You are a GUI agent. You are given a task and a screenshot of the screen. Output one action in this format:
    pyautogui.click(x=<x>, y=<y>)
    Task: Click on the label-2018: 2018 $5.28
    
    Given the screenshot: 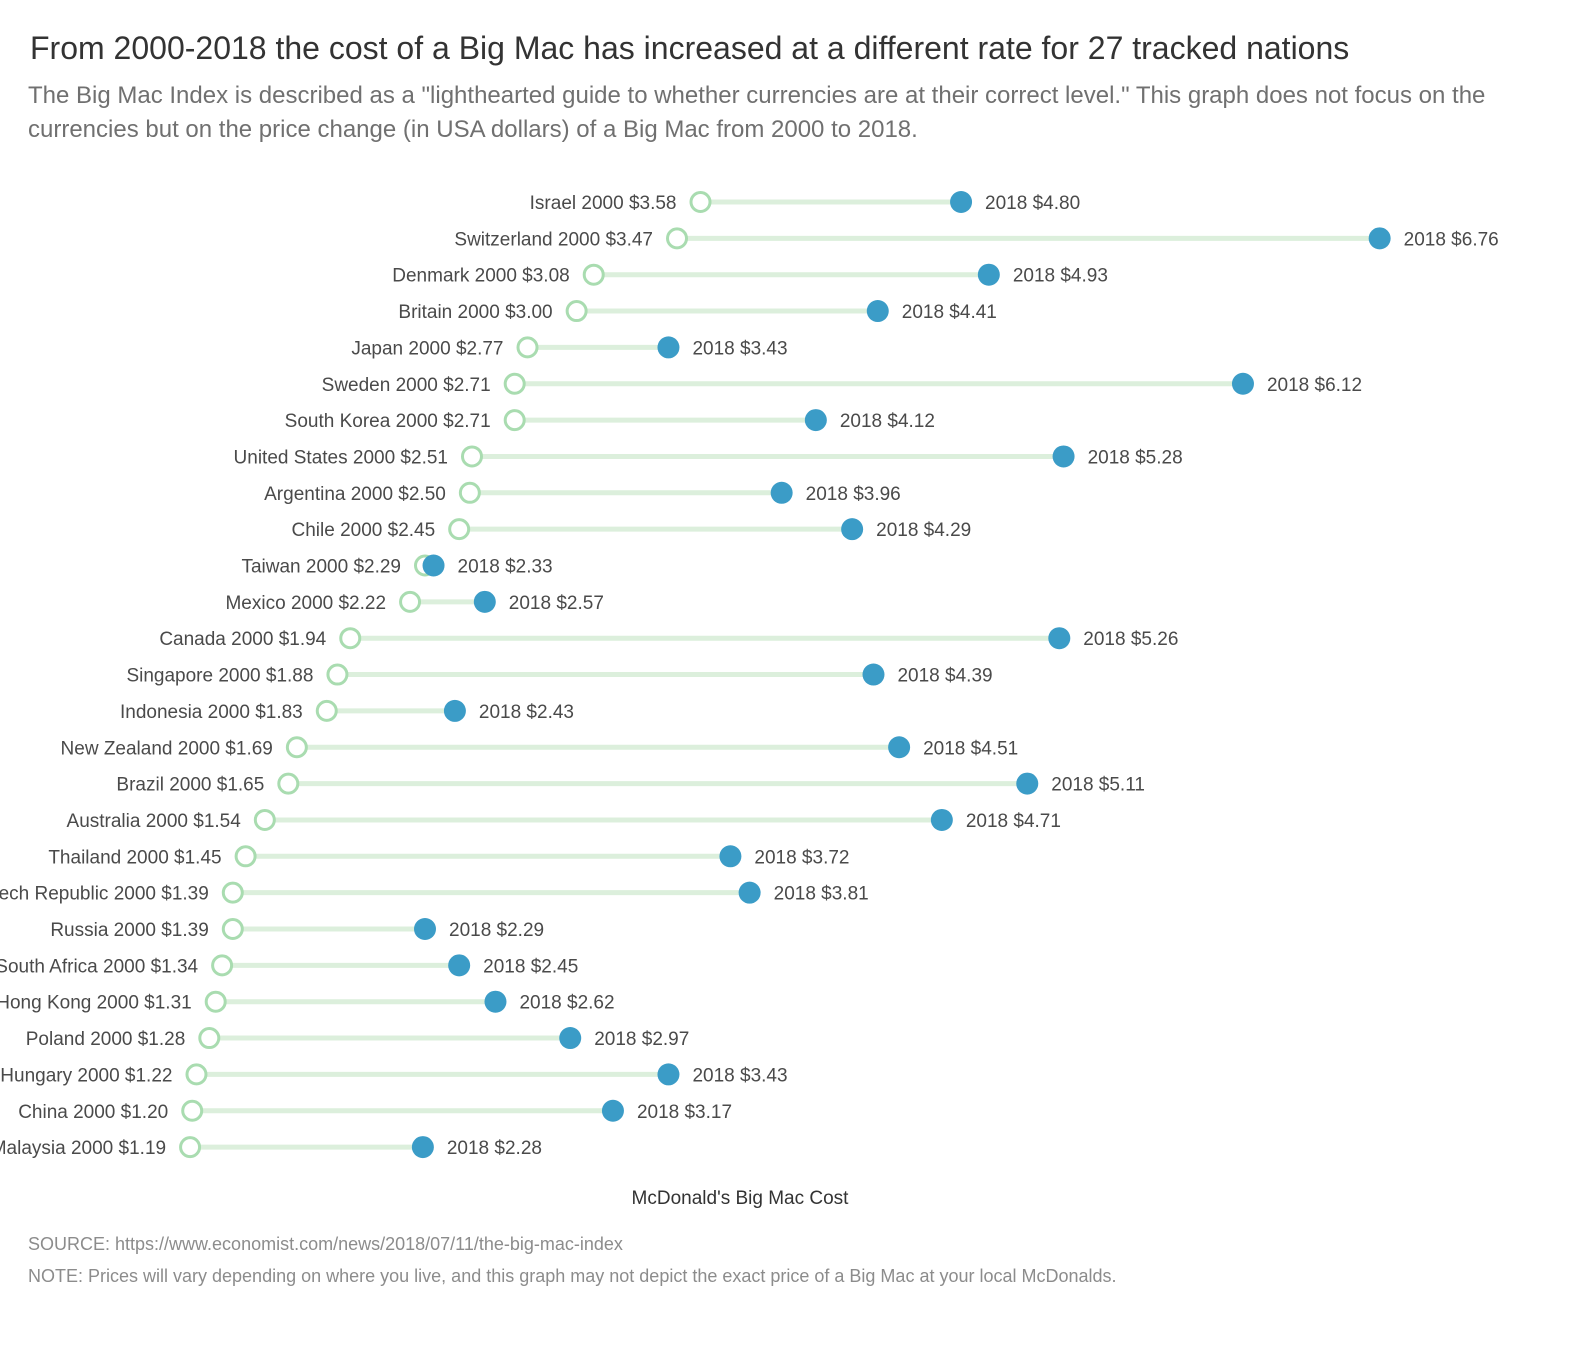 What is the action you would take?
    pyautogui.click(x=1135, y=457)
    